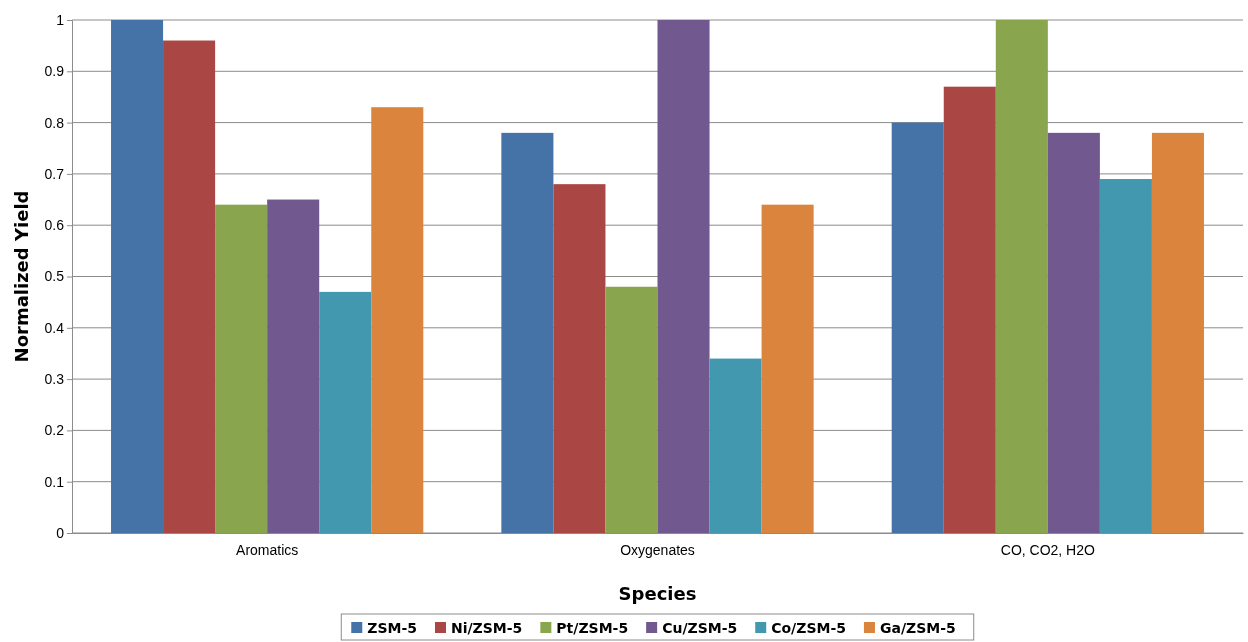 This screenshot has height=642, width=1248. I want to click on y-tick-label: 0.7, so click(54, 173).